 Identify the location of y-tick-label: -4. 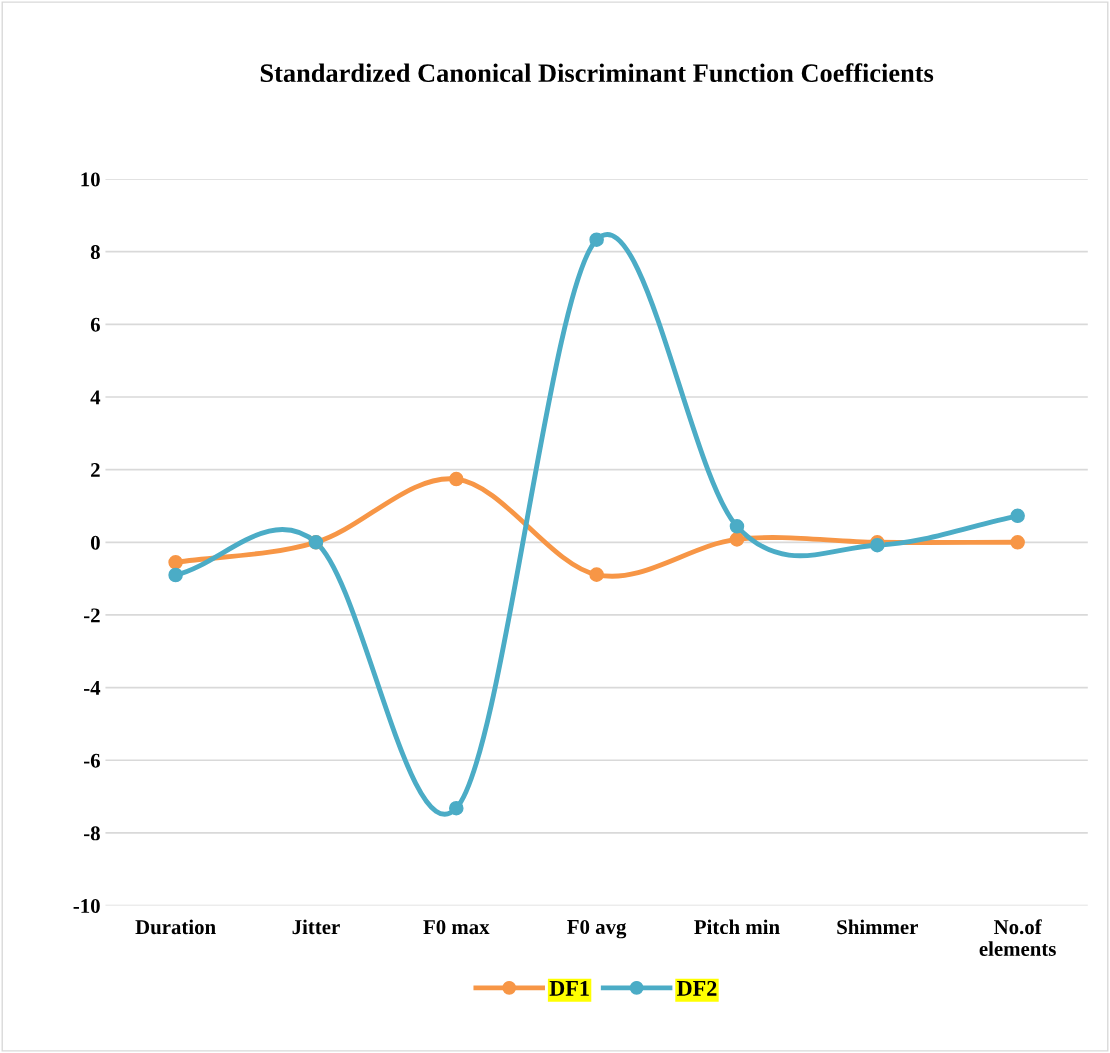
(92, 688).